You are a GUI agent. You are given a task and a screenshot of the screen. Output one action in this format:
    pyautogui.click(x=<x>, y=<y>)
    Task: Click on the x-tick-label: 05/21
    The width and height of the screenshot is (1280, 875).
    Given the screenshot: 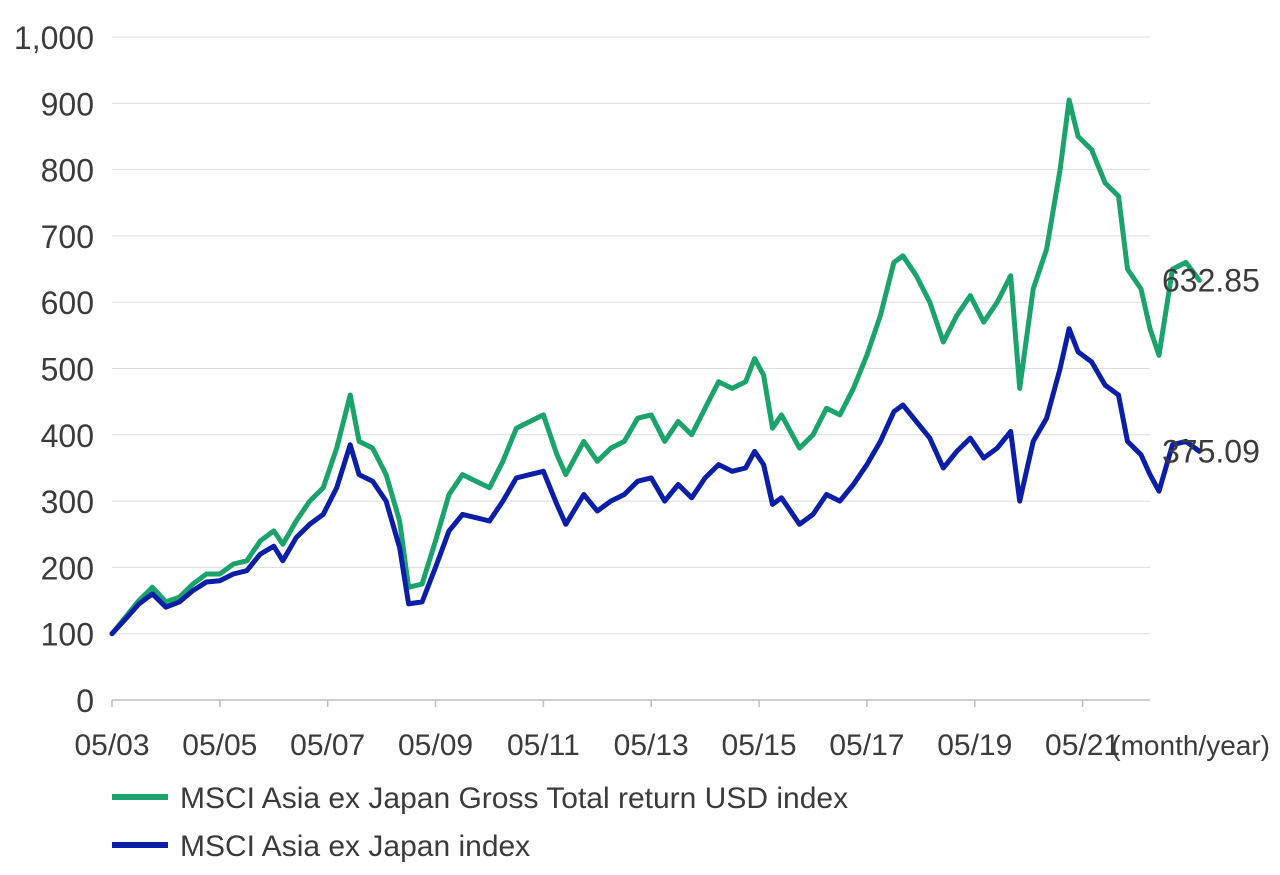 What is the action you would take?
    pyautogui.click(x=1082, y=745)
    